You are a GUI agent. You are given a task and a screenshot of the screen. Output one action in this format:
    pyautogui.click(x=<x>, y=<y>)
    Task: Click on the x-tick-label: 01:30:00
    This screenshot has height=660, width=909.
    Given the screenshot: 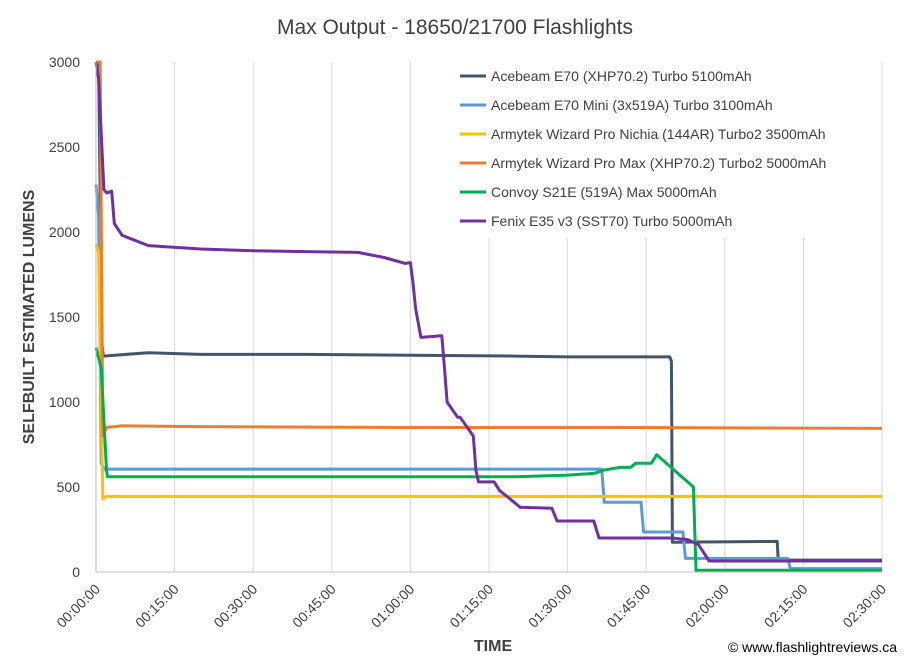 What is the action you would take?
    pyautogui.click(x=550, y=606)
    